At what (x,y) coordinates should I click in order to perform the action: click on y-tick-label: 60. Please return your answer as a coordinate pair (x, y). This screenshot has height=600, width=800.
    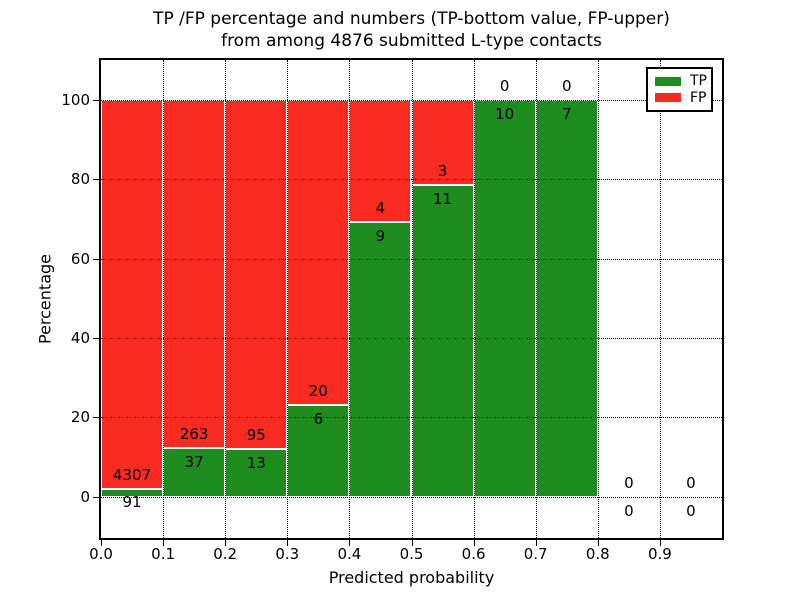
    Looking at the image, I should click on (80, 258).